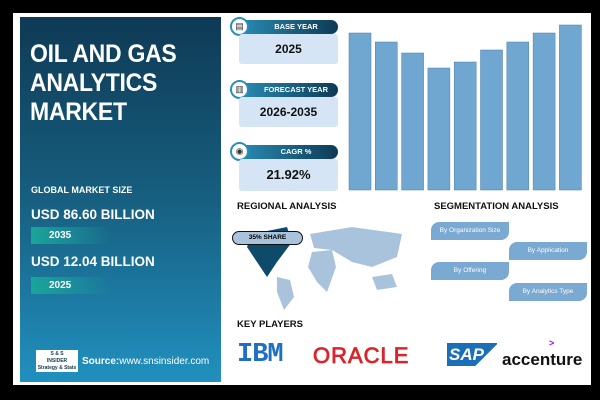 The image size is (600, 400). I want to click on ibm-logo: IBM, so click(260, 355).